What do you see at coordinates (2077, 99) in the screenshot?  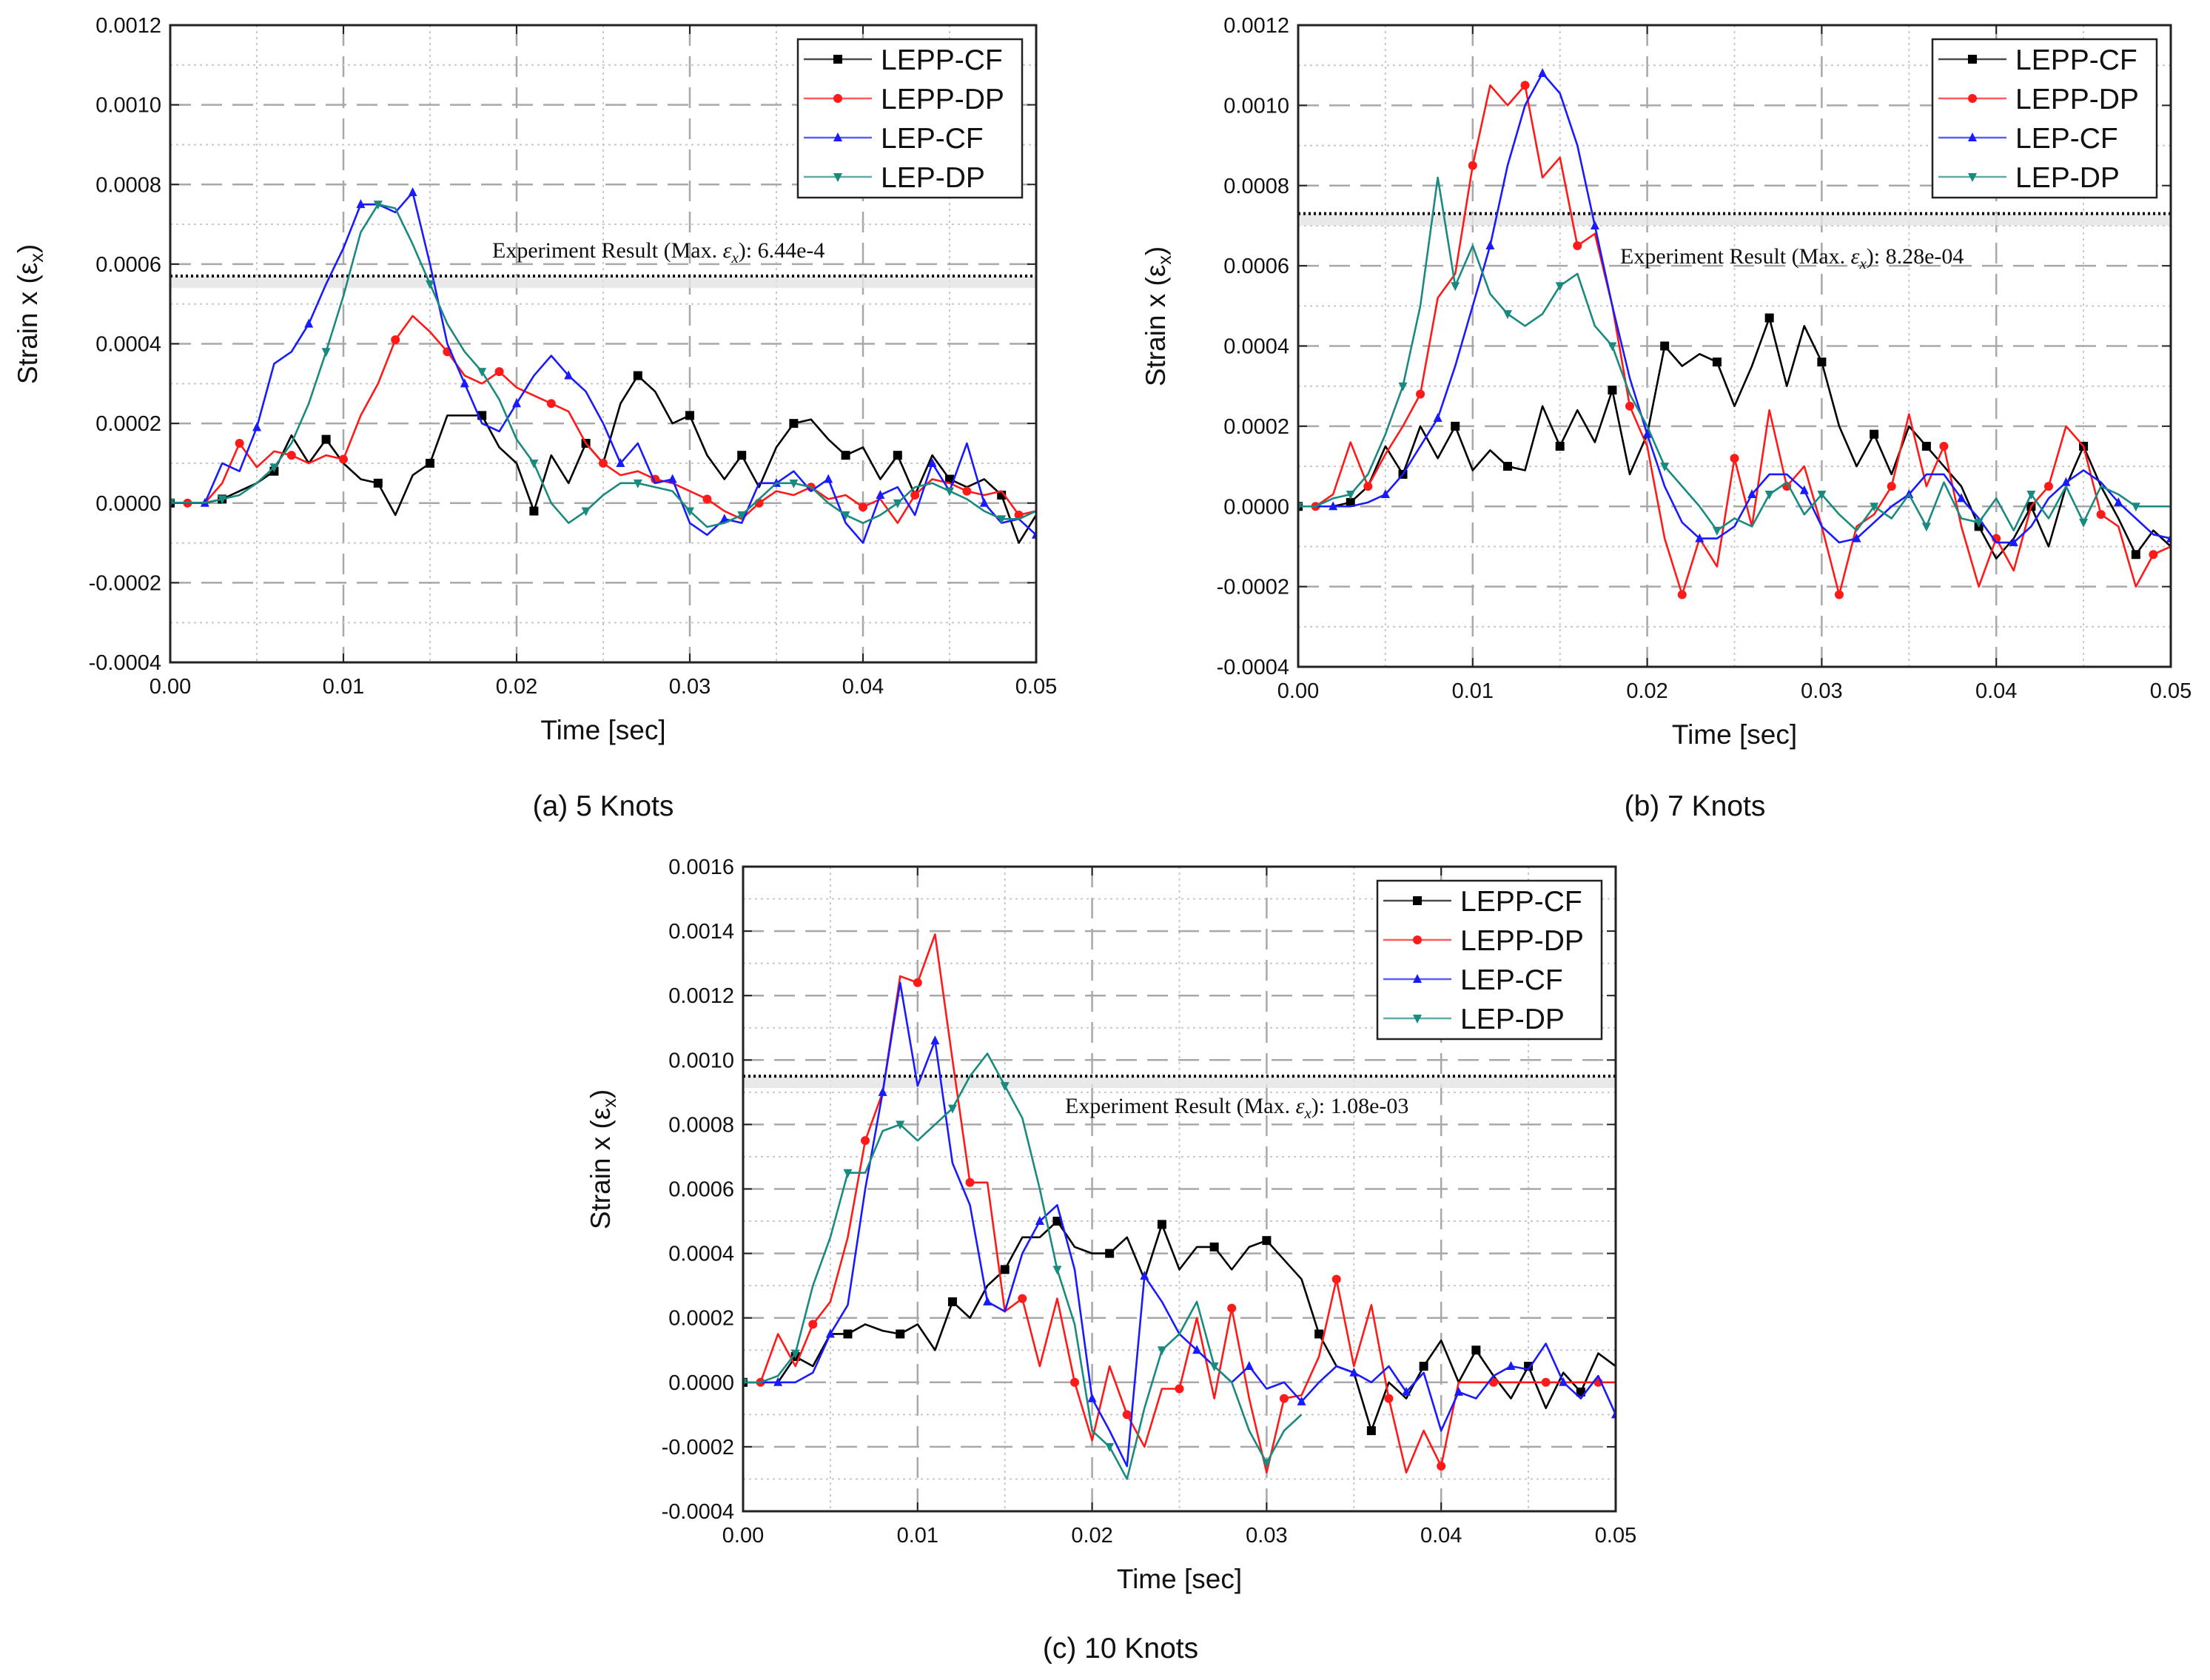 I see `legend-label: LEPP-DP` at bounding box center [2077, 99].